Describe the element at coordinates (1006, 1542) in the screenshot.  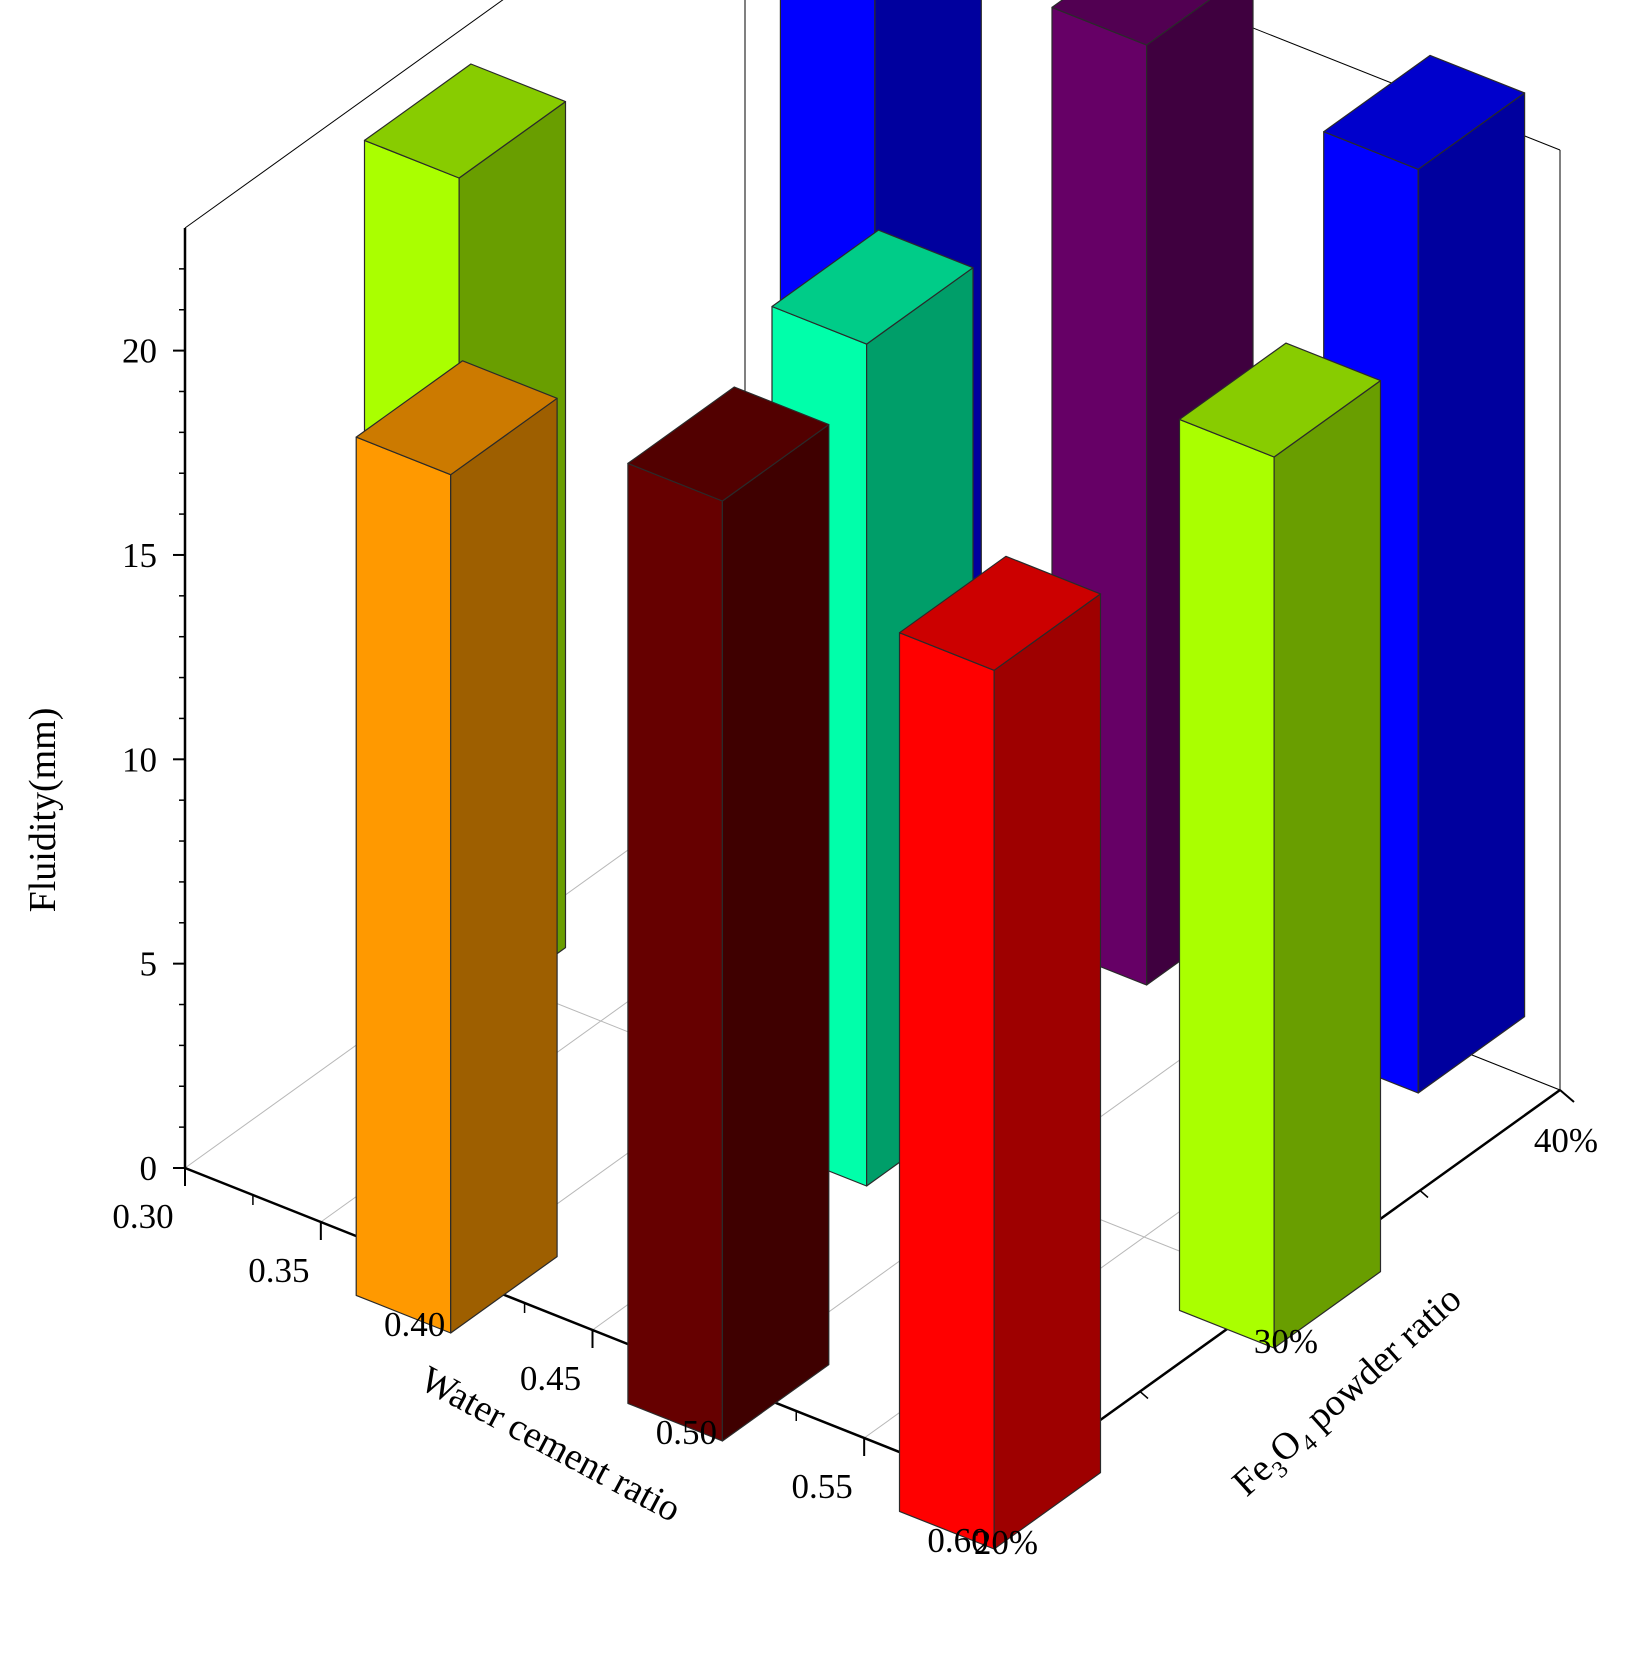
I see `y-tick-label: 20%` at that location.